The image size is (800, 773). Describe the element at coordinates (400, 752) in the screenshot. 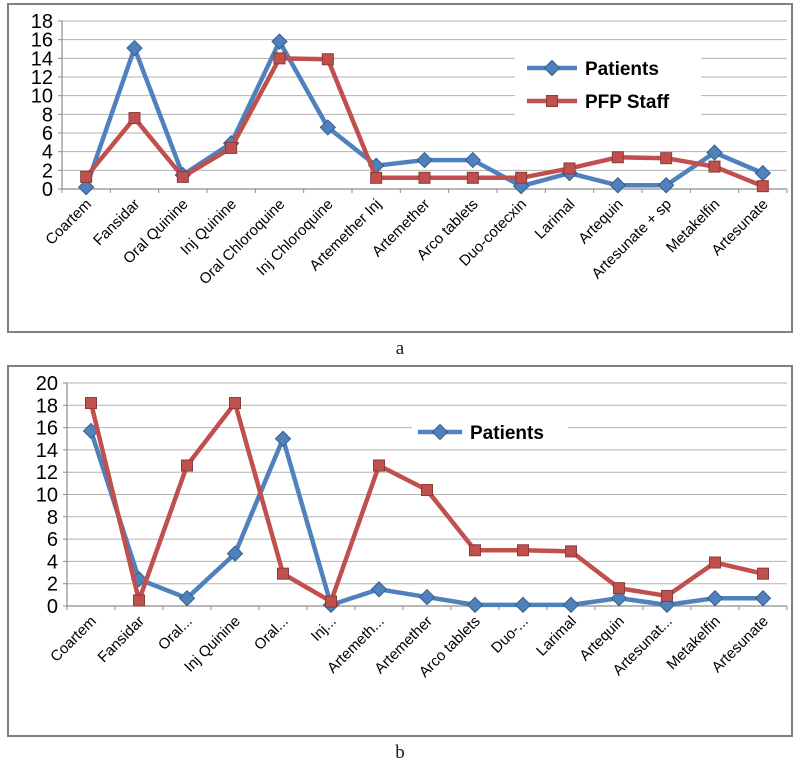

I see `caption-b: b` at that location.